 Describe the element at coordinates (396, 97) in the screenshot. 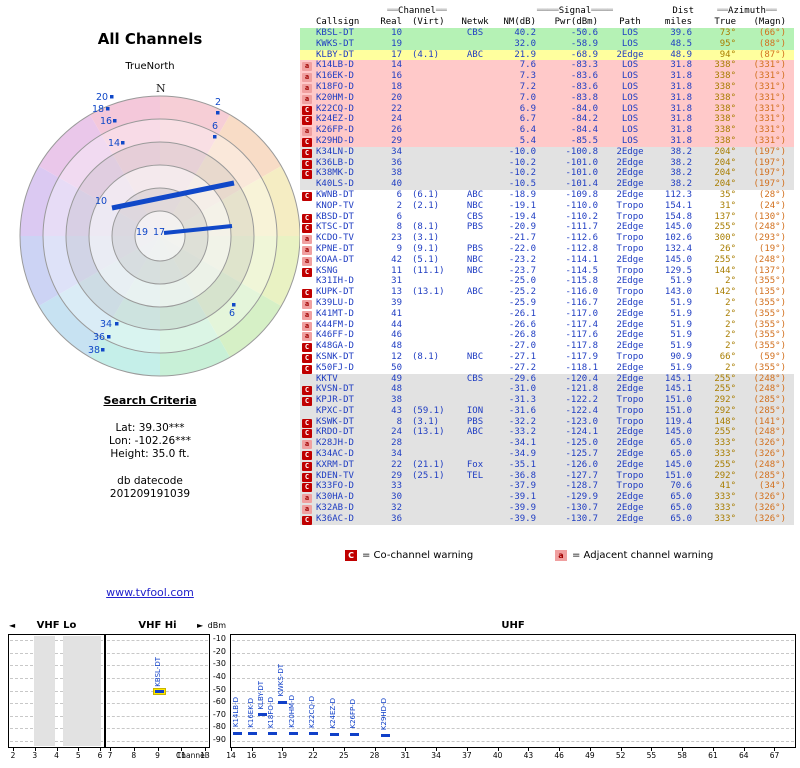

I see `real-channel-cell: 20` at that location.